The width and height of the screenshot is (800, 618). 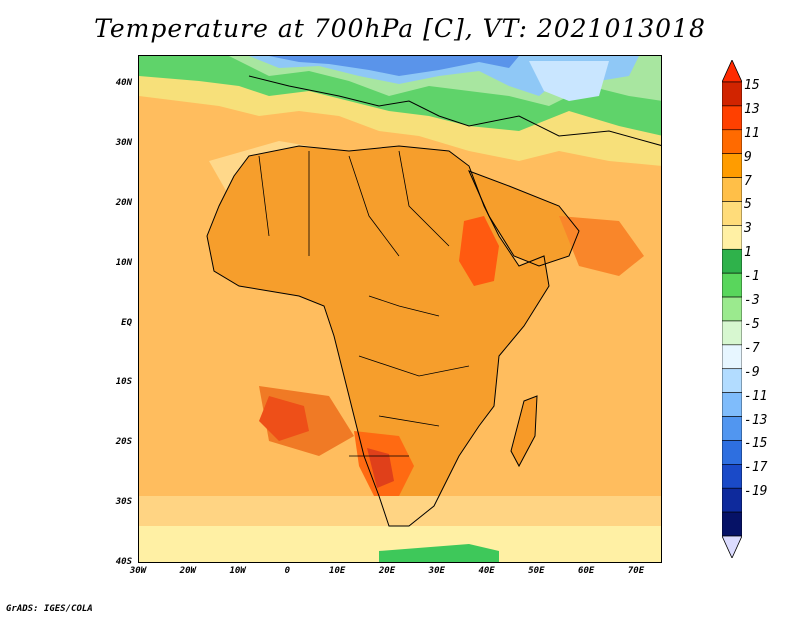 What do you see at coordinates (536, 571) in the screenshot?
I see `lon-tick-label: 50E` at bounding box center [536, 571].